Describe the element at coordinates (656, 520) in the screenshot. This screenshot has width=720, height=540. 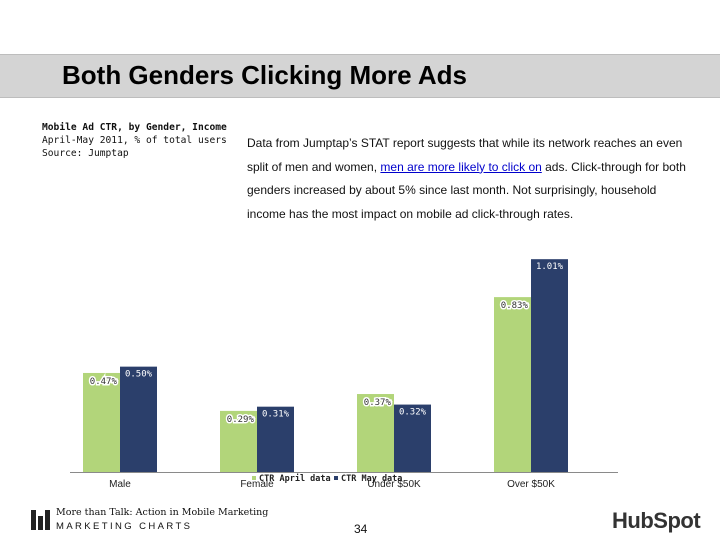
I see `hubspot-logo: HubSpot` at that location.